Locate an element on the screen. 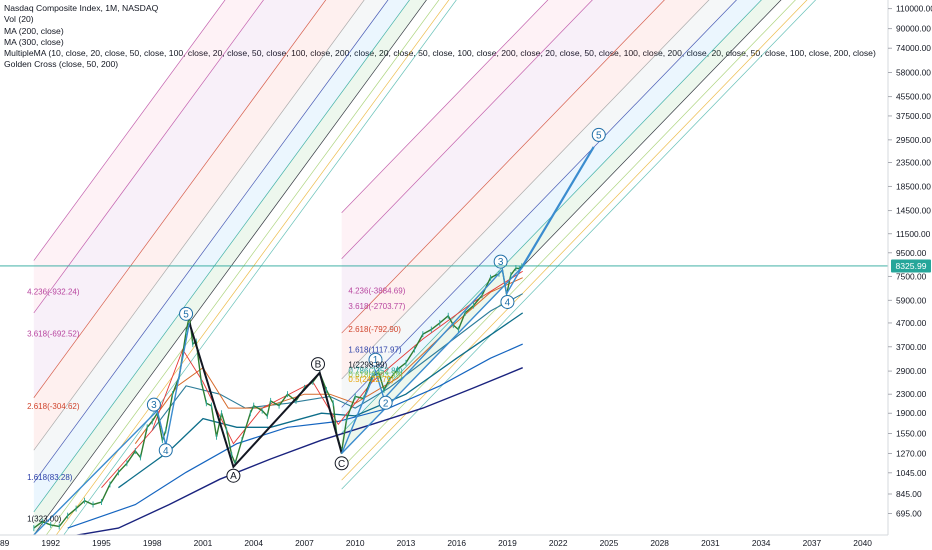 The width and height of the screenshot is (932, 550). y-tick-label: 37500.00 is located at coordinates (913, 116).